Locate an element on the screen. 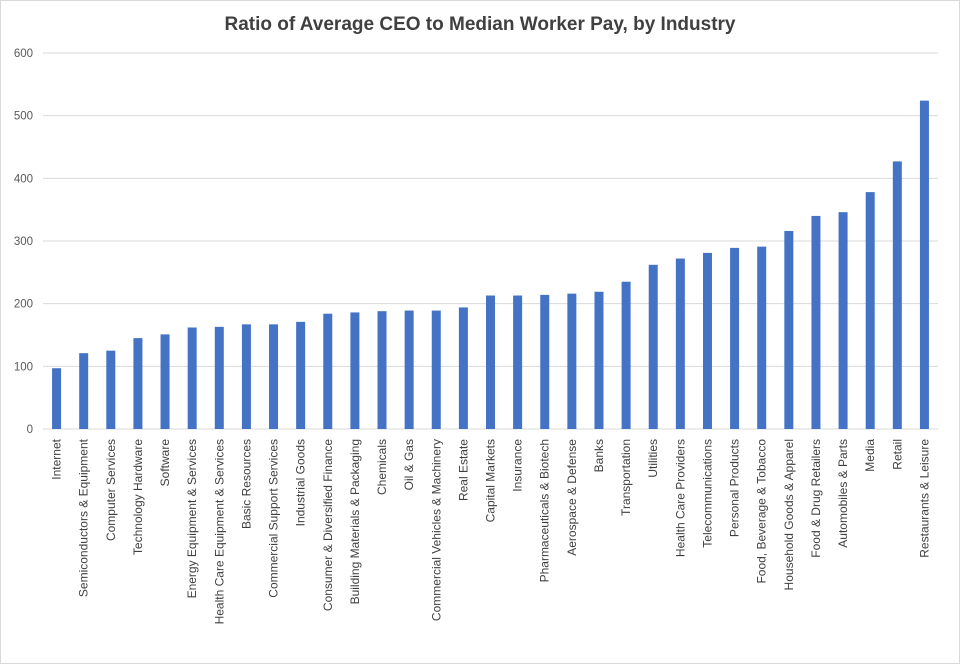 This screenshot has width=960, height=664. x-tick-label: Real Estate is located at coordinates (463, 470).